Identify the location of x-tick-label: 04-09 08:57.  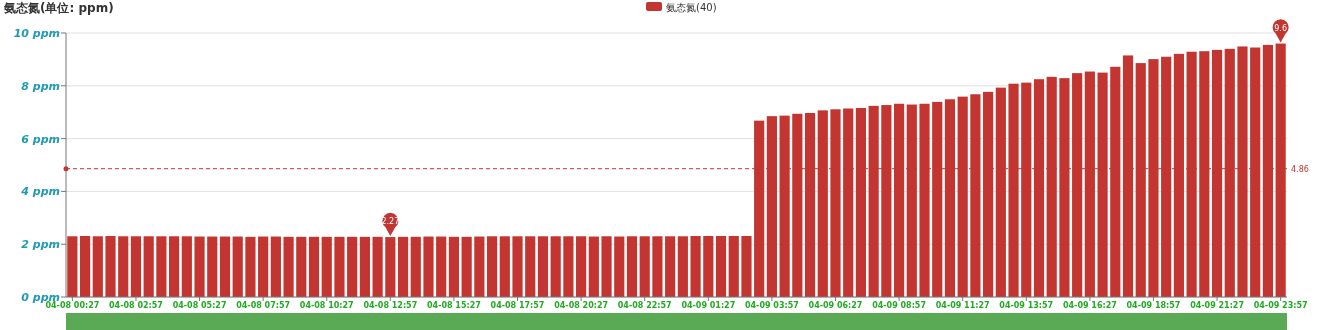
(899, 305).